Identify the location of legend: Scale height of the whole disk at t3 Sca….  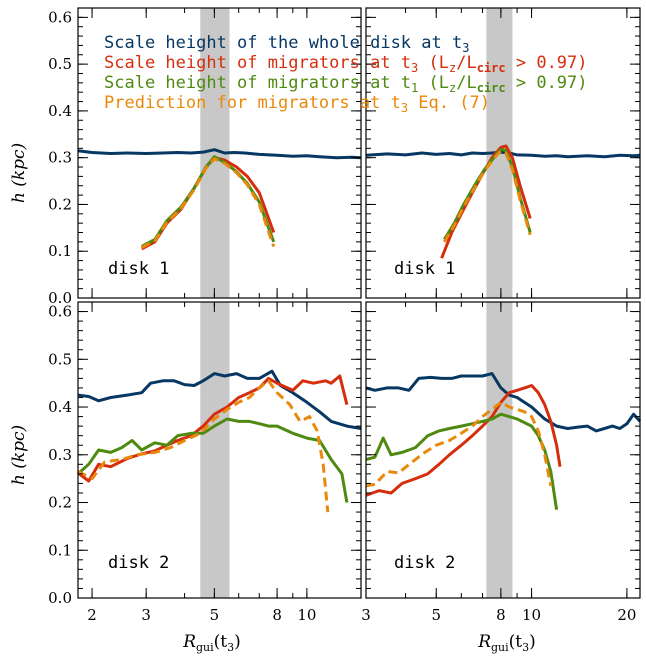
(346, 74).